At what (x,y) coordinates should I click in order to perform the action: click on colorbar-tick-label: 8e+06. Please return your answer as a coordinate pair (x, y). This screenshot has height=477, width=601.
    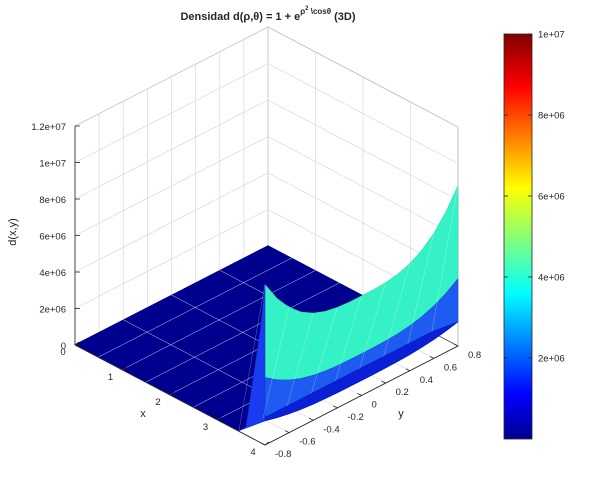
    Looking at the image, I should click on (551, 116).